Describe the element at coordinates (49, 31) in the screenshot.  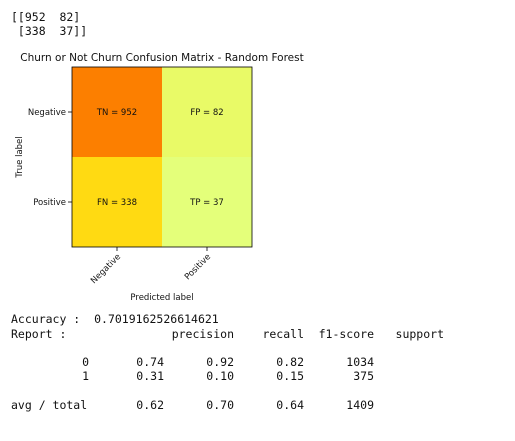
I see `matrix-print-line-2: [338 37]]` at that location.